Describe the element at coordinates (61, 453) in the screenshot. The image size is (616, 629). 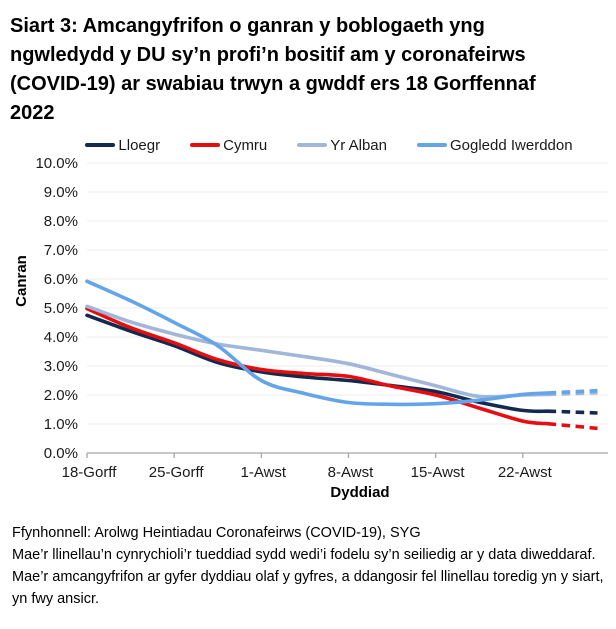
I see `y-tick-label: 0.0%` at that location.